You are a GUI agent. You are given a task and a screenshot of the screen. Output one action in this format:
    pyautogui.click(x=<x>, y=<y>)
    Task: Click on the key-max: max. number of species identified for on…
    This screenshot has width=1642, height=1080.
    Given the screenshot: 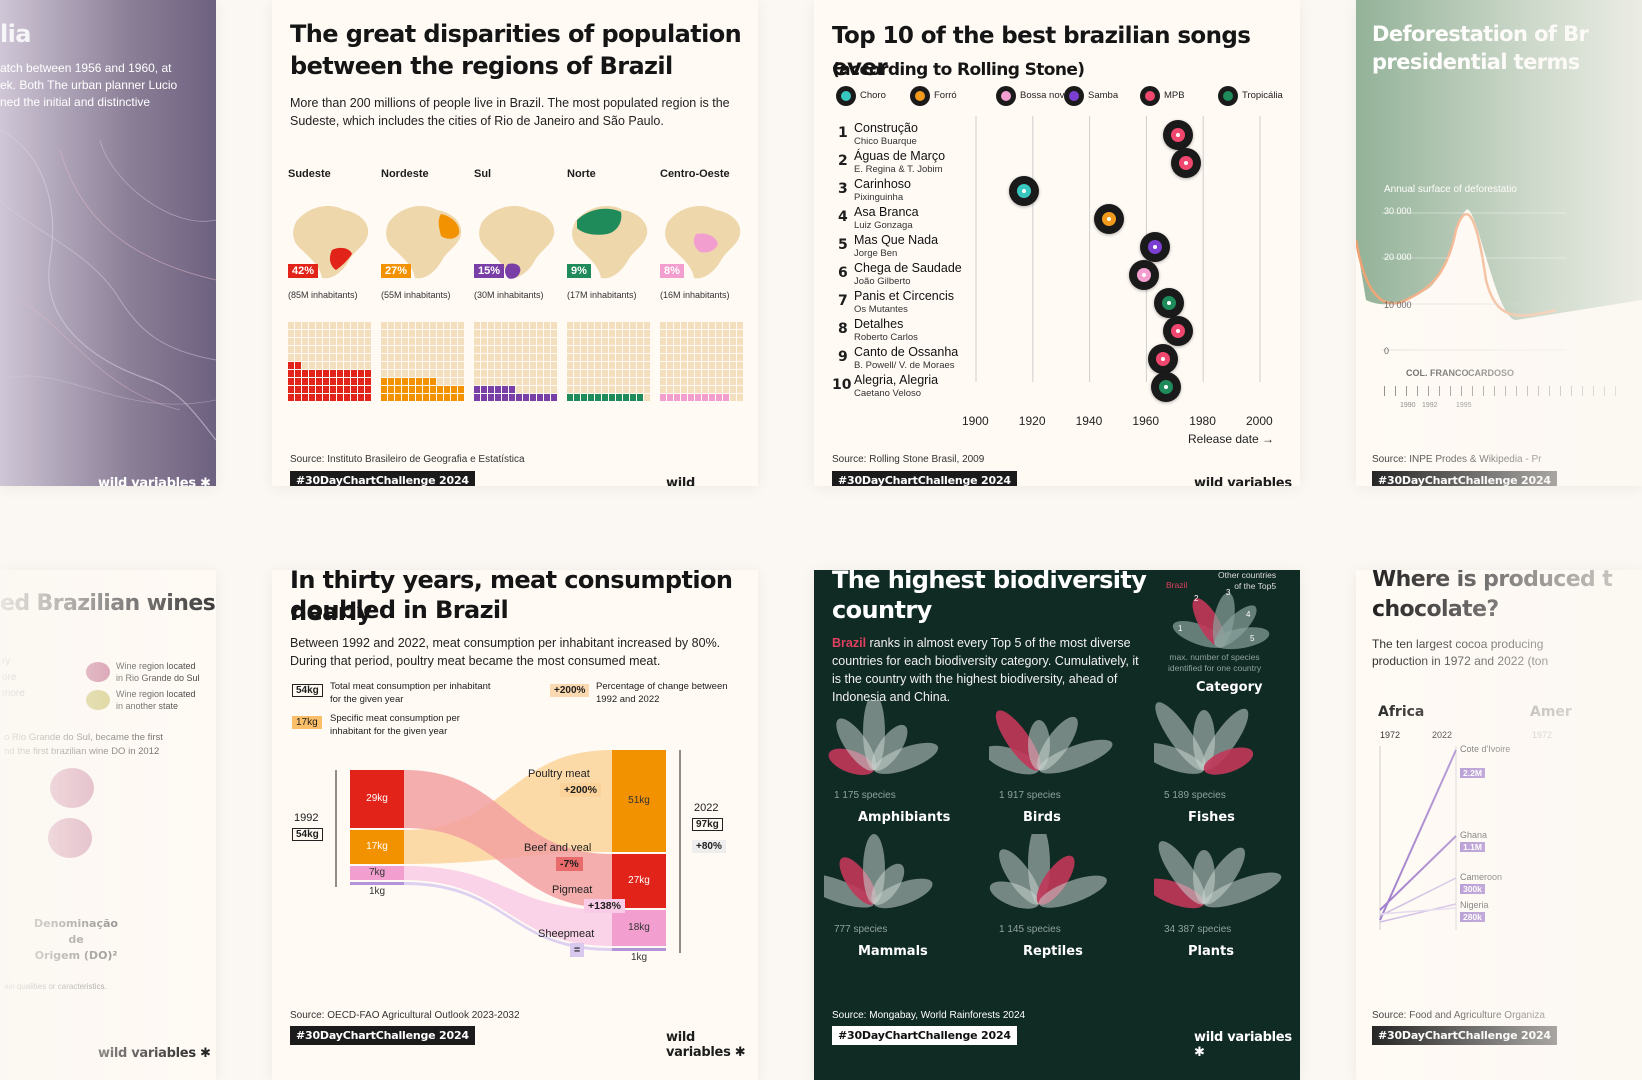 What is the action you would take?
    pyautogui.click(x=1214, y=663)
    